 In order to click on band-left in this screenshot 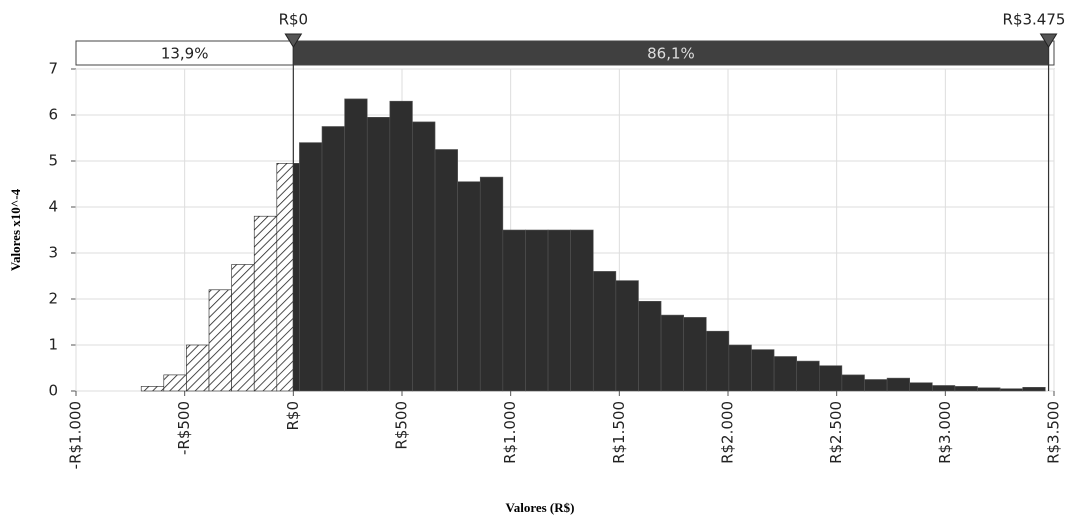, I will do `click(184, 53)`.